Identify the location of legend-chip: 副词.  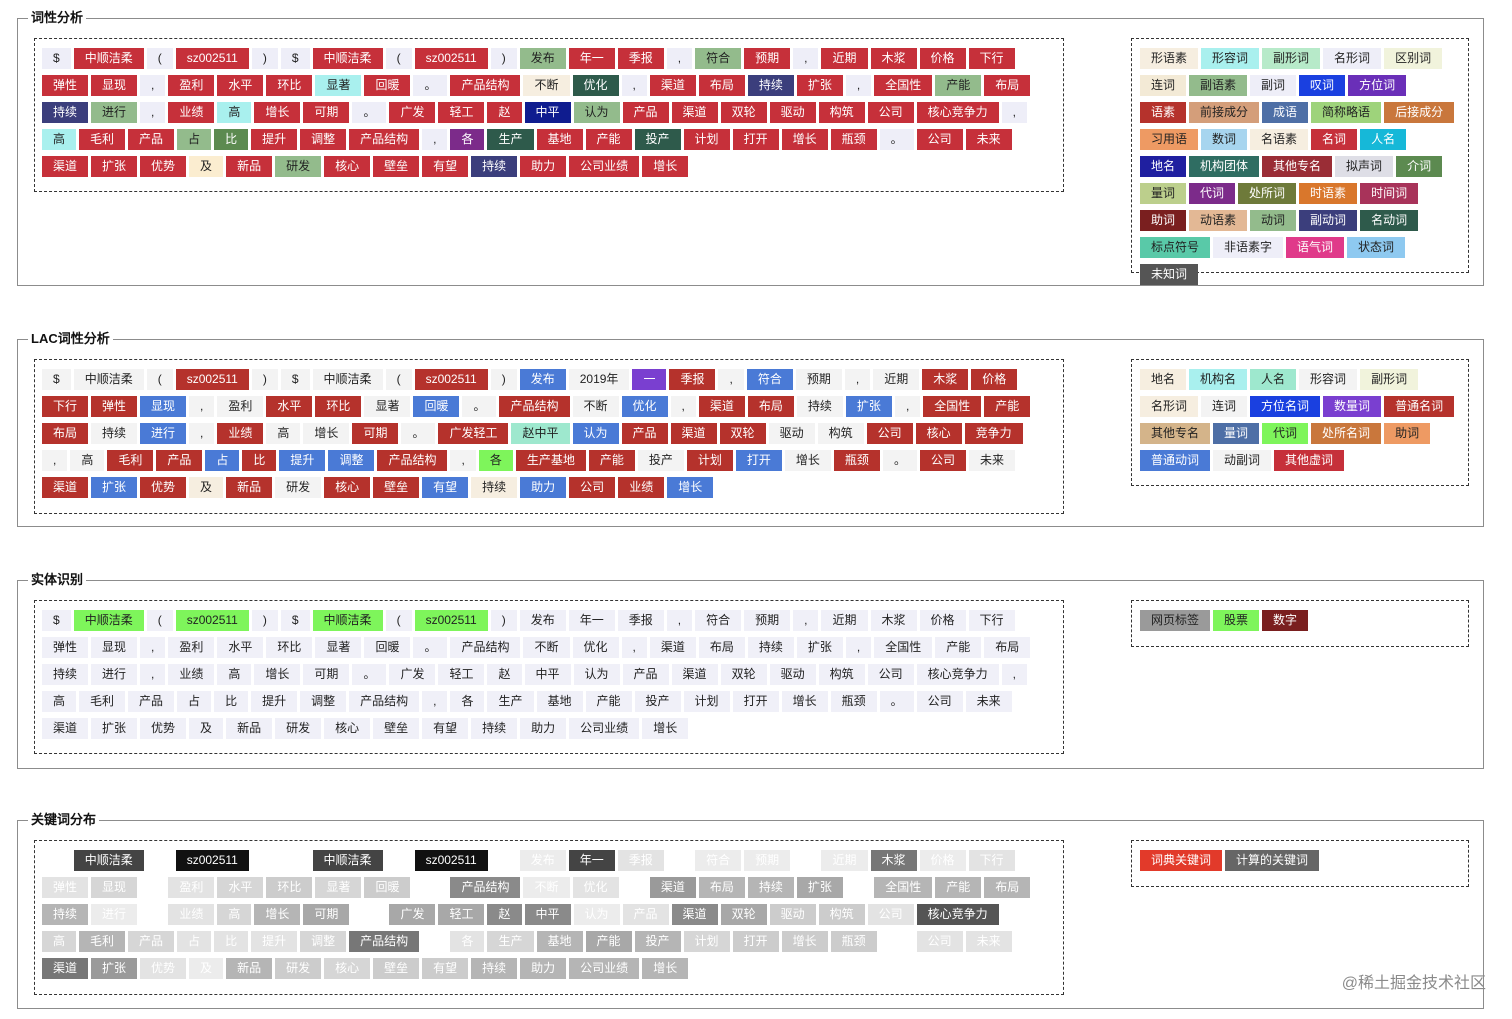
(1273, 85).